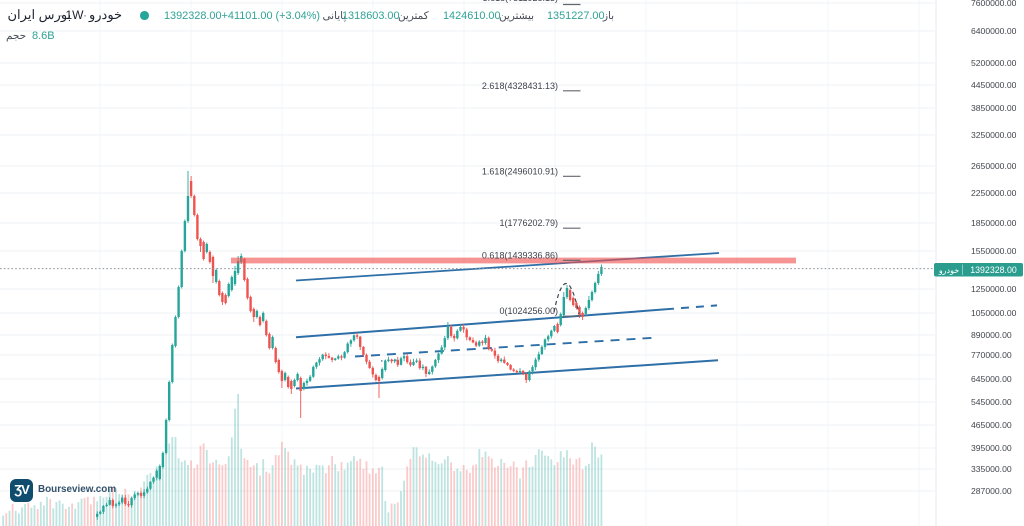 Image resolution: width=1024 pixels, height=526 pixels. Describe the element at coordinates (994, 313) in the screenshot. I see `svg-text: 1050000.00` at that location.